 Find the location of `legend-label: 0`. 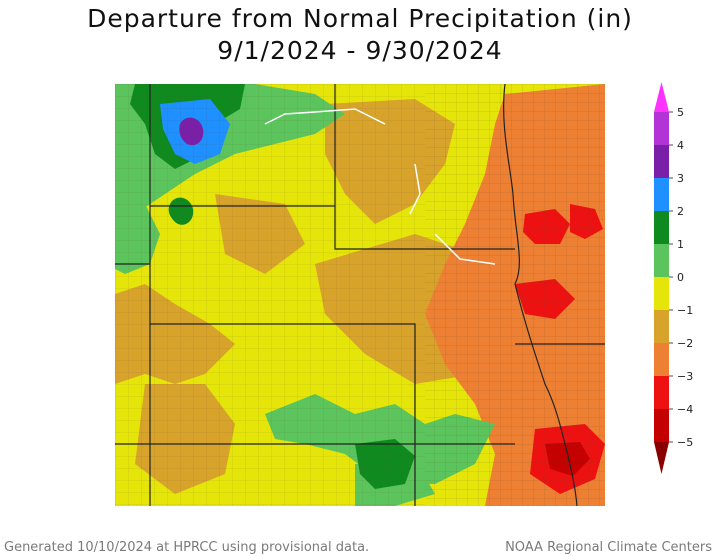

legend-label: 0 is located at coordinates (680, 277).